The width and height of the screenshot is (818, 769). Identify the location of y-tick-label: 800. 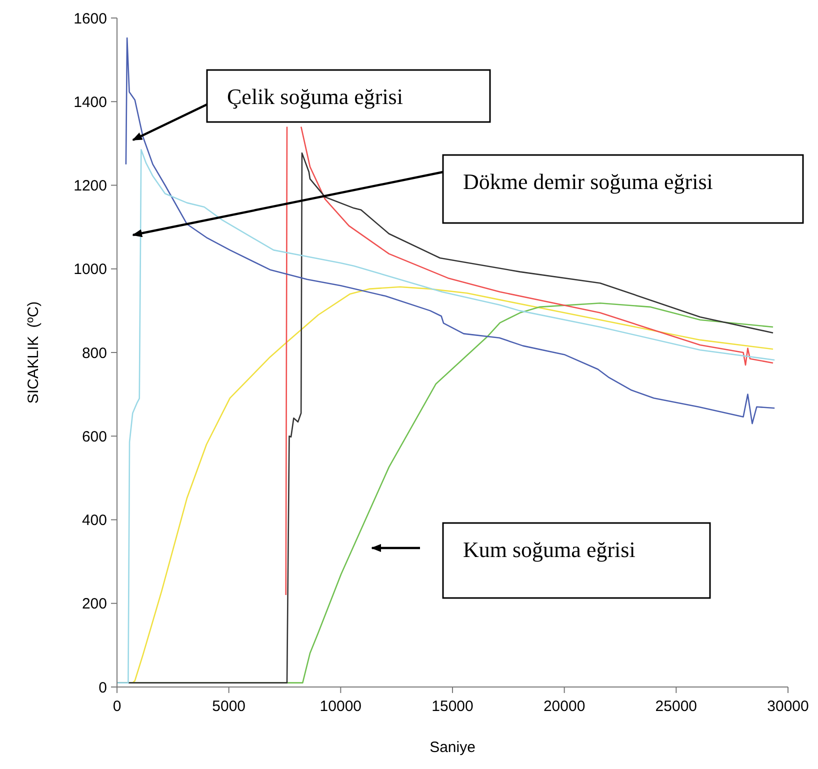
(94, 353).